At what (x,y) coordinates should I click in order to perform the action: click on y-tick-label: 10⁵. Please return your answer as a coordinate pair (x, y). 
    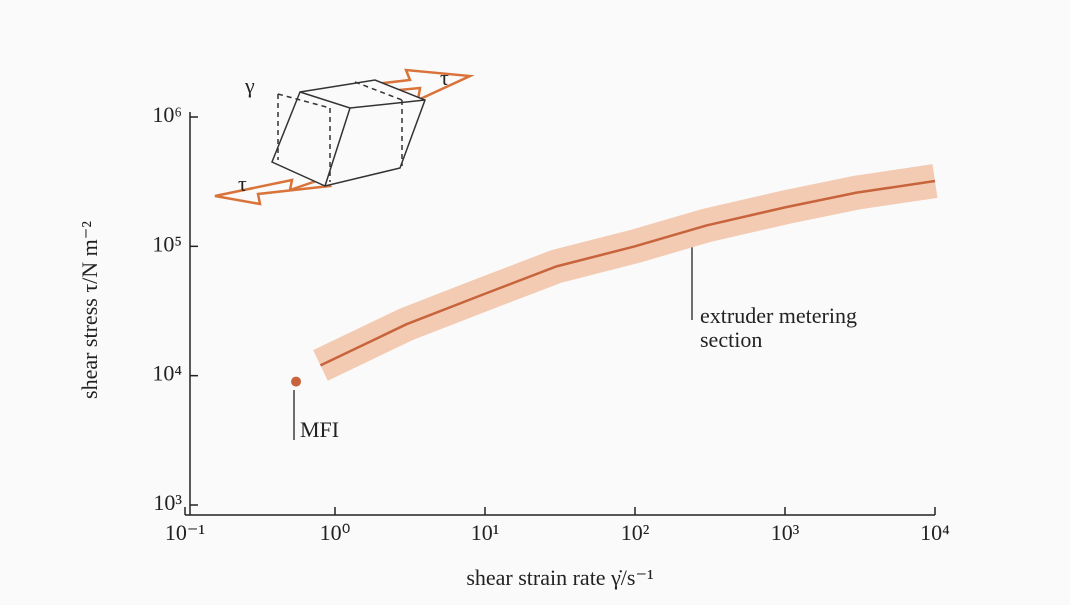
    Looking at the image, I should click on (167, 243).